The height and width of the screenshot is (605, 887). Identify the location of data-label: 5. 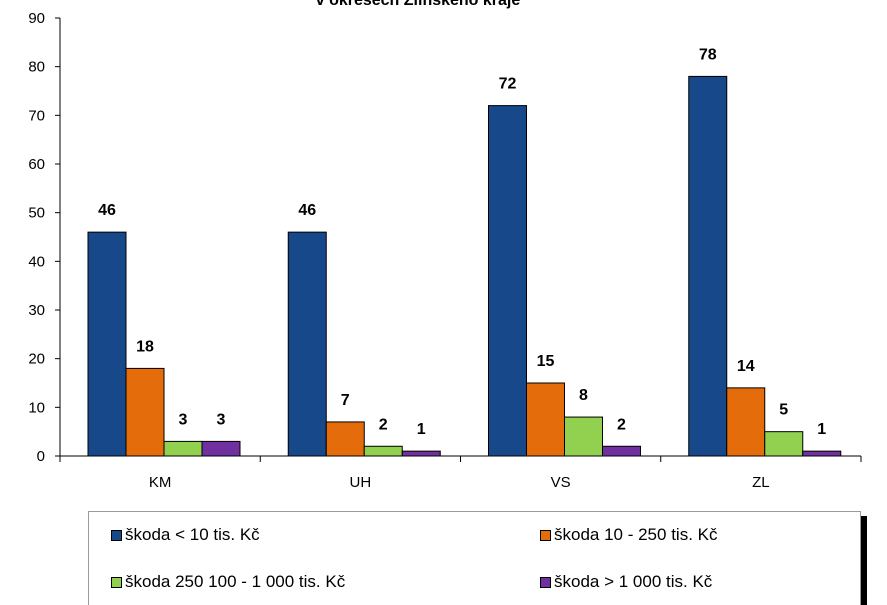
(783, 410).